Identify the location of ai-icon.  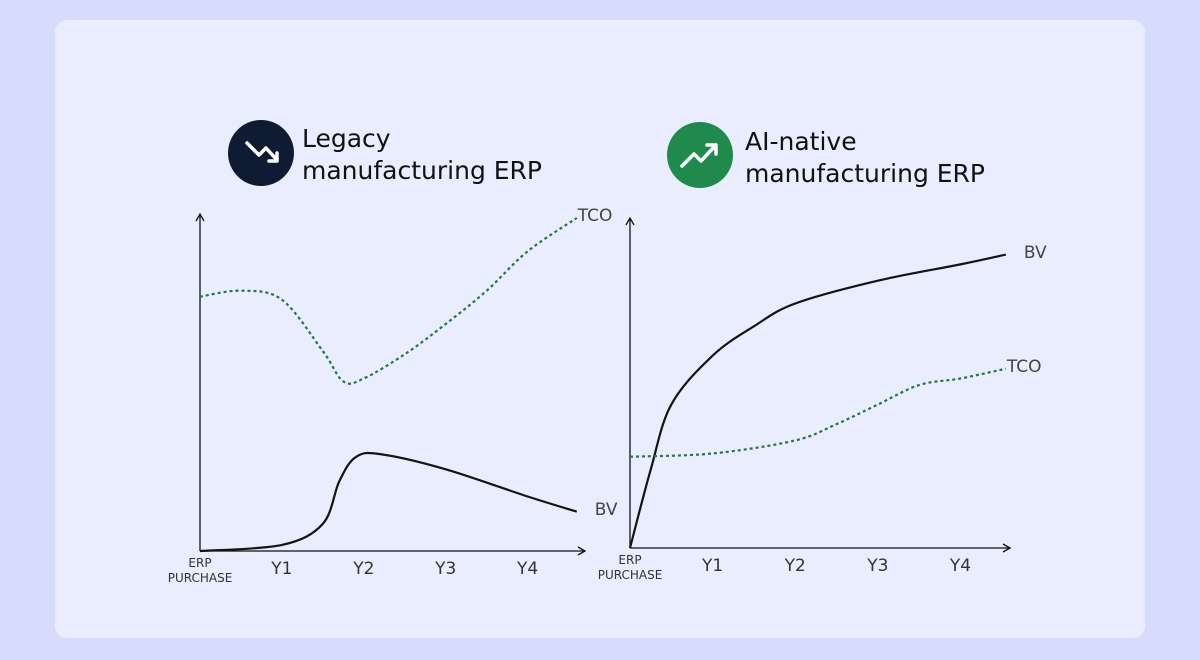
(700, 155).